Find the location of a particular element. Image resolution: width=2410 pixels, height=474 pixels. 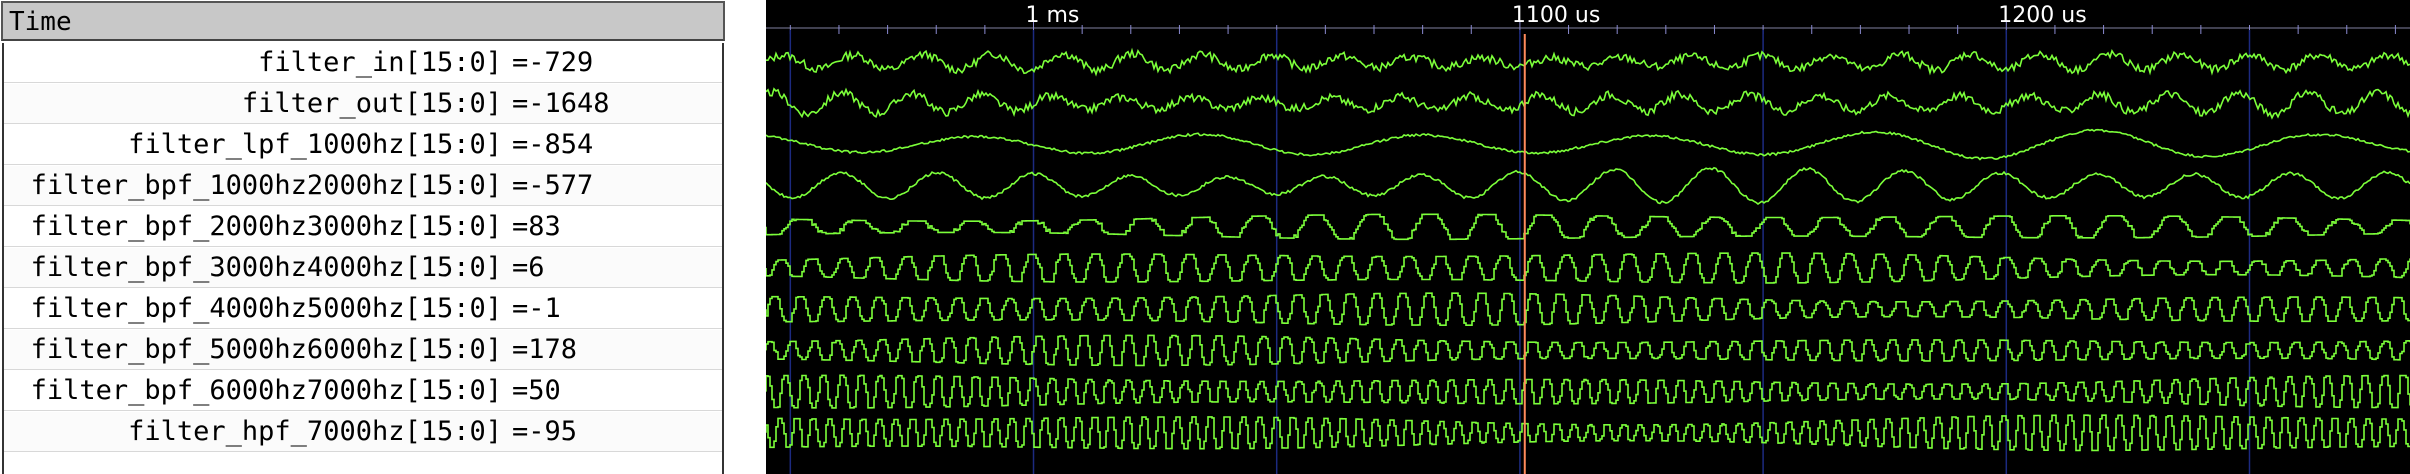

time-tick-label: 1 ms is located at coordinates (1053, 15).